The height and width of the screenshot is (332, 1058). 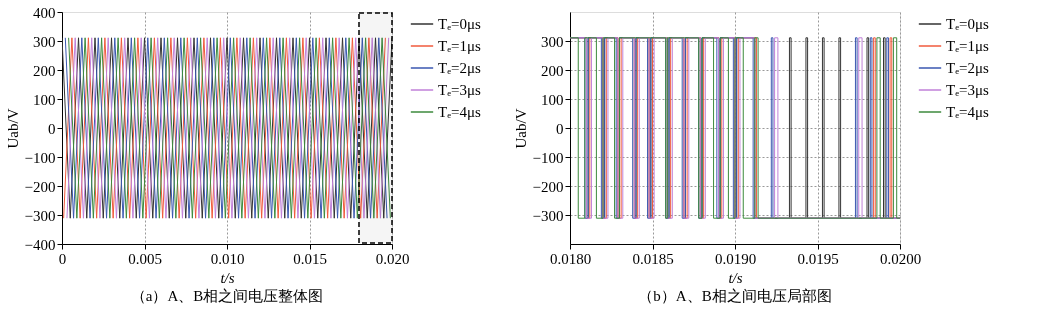 What do you see at coordinates (44, 12) in the screenshot?
I see `y-tick-label: 400` at bounding box center [44, 12].